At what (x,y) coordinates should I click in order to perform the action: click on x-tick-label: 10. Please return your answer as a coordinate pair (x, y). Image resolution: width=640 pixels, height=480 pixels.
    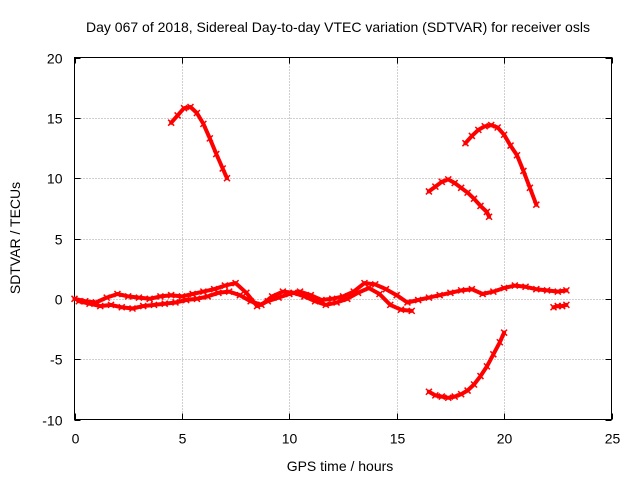
    Looking at the image, I should click on (290, 439).